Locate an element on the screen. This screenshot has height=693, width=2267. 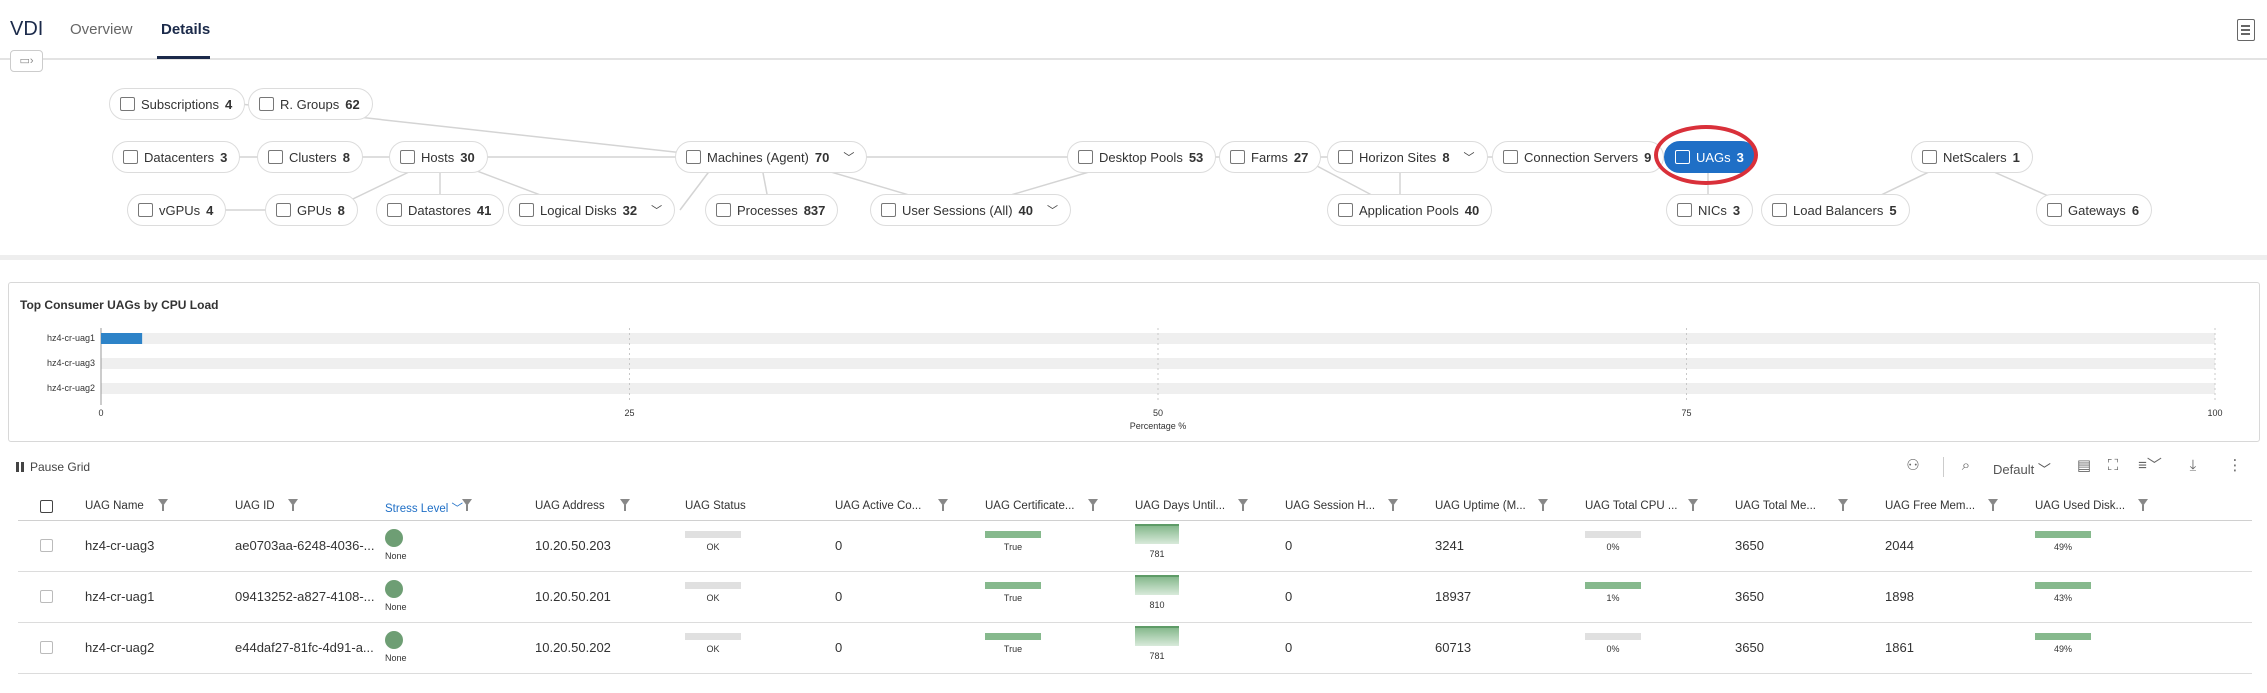
node-gpus: GPUs 8 is located at coordinates (311, 210).